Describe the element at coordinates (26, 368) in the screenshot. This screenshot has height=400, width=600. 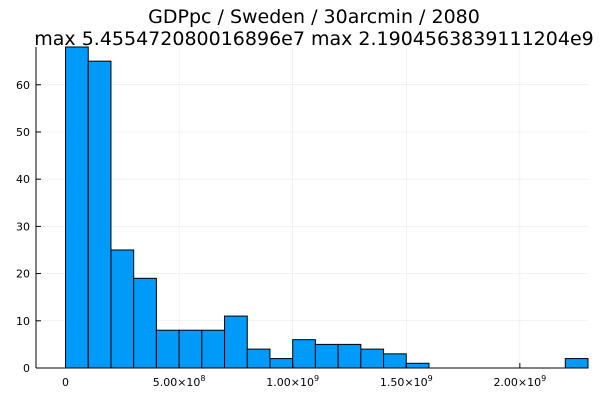
I see `y-tick-label-0: 0` at that location.